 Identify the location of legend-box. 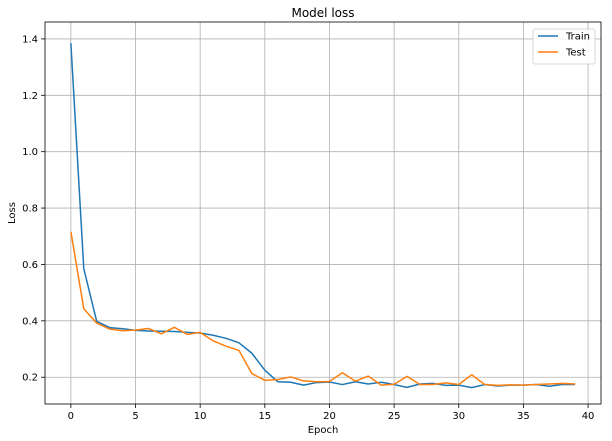
(564, 46).